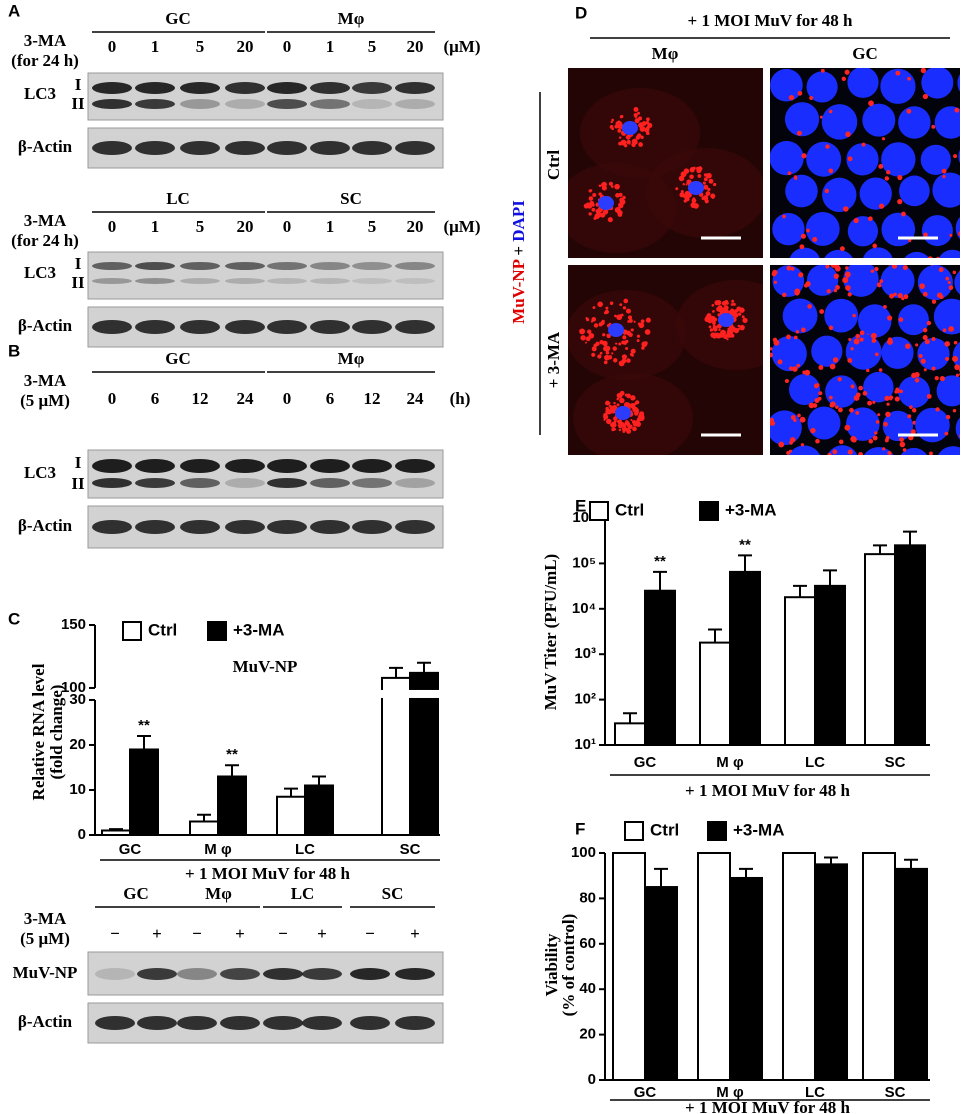 The width and height of the screenshot is (965, 1114). I want to click on x-tick-label: GC, so click(130, 849).